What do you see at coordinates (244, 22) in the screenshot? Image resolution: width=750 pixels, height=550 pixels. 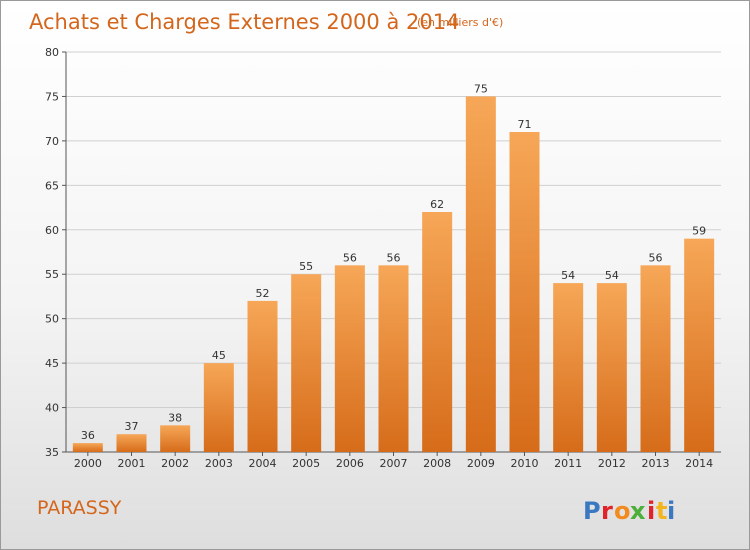 I see `chart-title: Achats et Charges Externes 2000 à 2014` at bounding box center [244, 22].